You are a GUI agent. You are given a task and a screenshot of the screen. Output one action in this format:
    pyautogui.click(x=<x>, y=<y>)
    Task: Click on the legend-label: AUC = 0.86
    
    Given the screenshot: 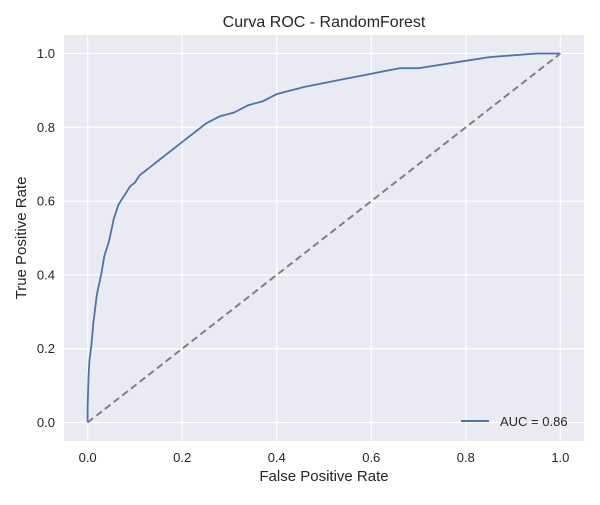 What is the action you would take?
    pyautogui.click(x=534, y=421)
    